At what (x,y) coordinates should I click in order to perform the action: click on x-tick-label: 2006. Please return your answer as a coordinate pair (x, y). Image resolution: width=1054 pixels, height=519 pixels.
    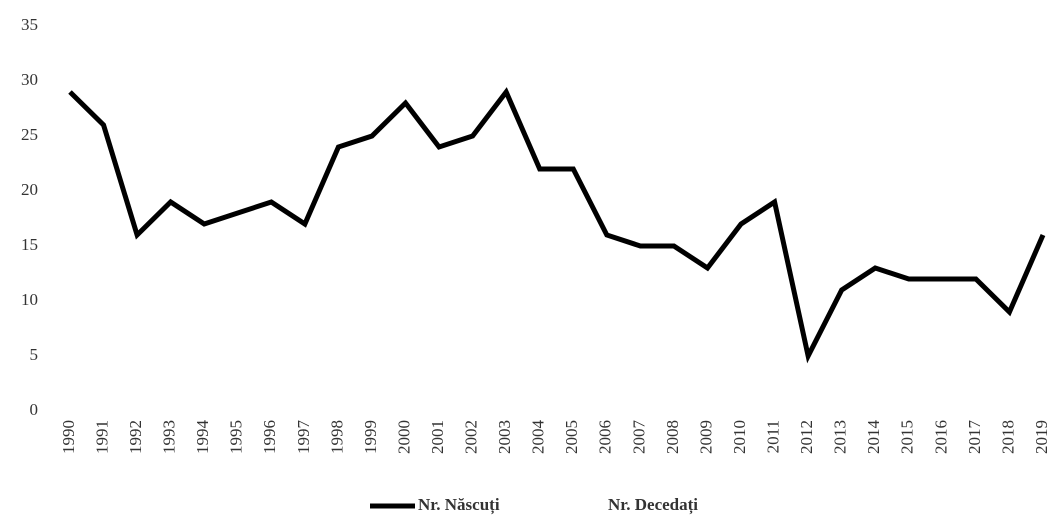
    Looking at the image, I should click on (605, 437).